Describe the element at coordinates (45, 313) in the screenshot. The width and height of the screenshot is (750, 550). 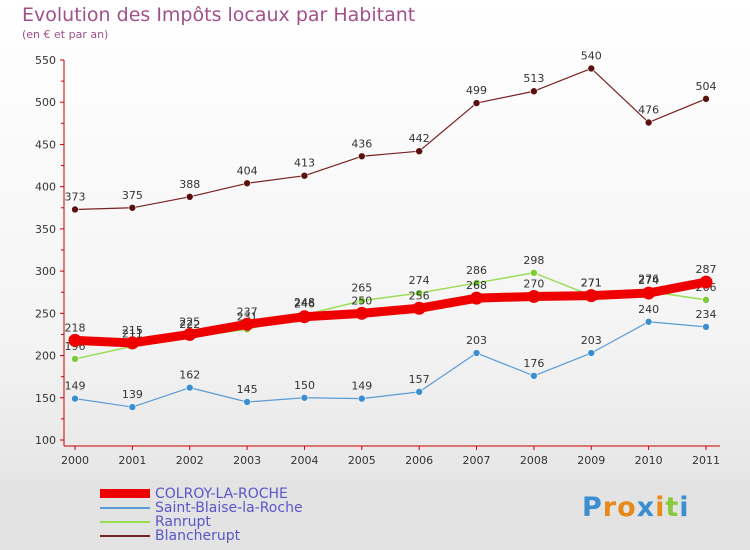
I see `y-tick-label-3: 250` at that location.